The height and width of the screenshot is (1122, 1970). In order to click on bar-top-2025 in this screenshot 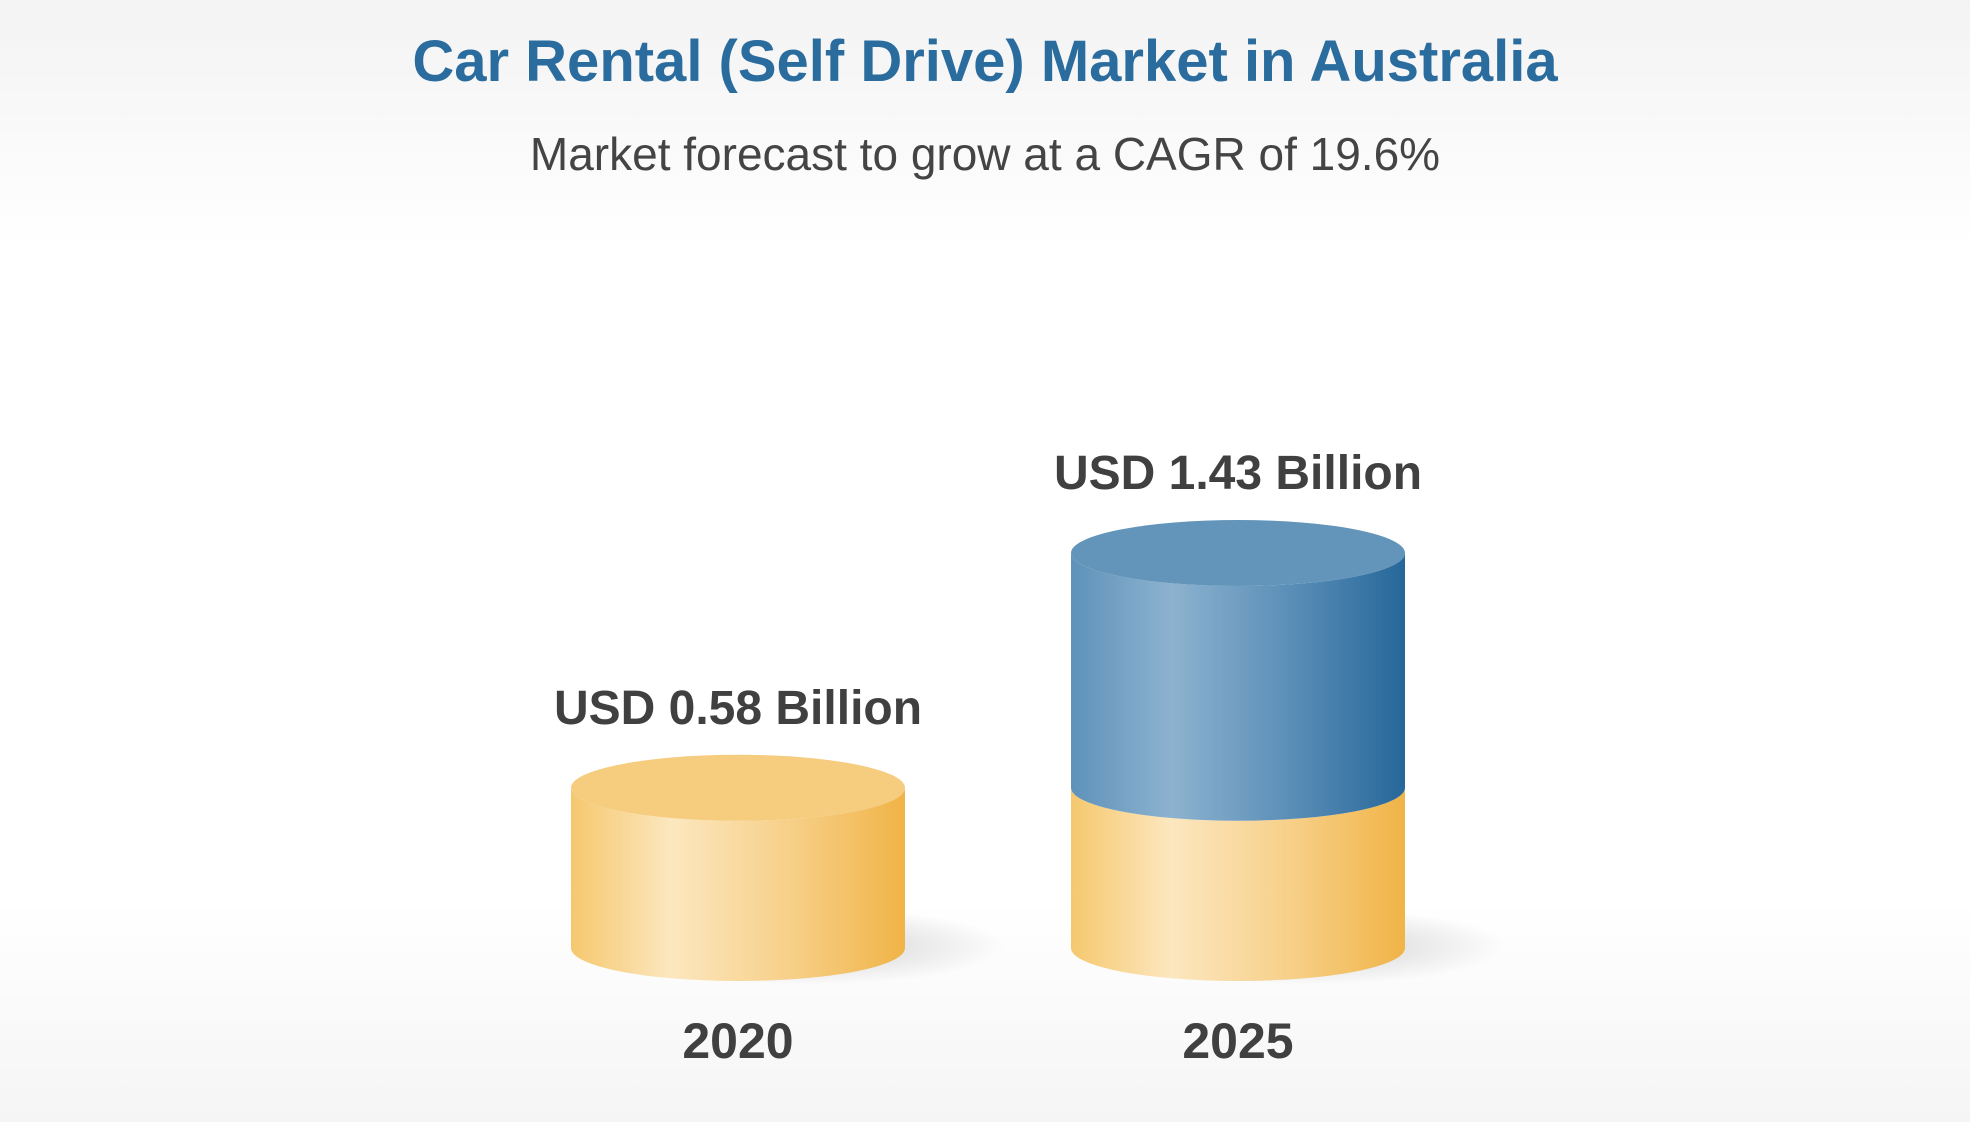, I will do `click(1238, 553)`.